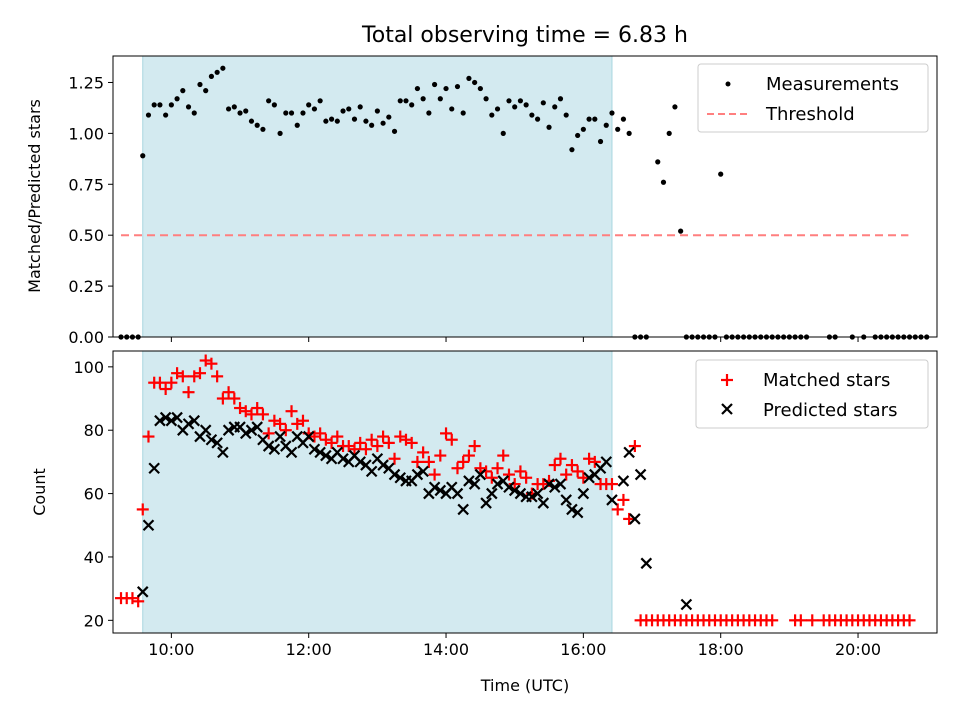 The width and height of the screenshot is (960, 720). I want to click on legend-matched-label: Matched stars, so click(826, 380).